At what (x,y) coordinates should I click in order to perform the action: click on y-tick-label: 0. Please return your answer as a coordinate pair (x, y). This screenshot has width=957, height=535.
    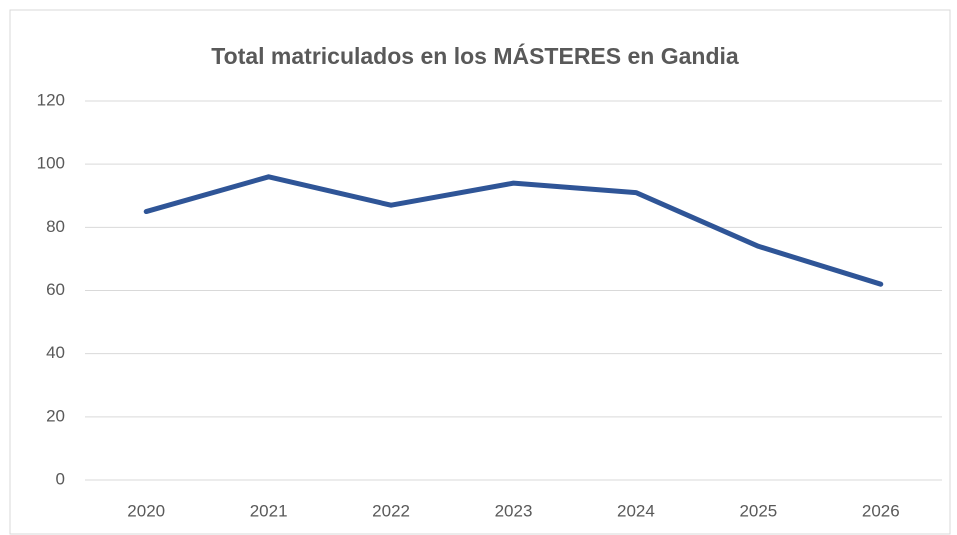
    Looking at the image, I should click on (60, 478).